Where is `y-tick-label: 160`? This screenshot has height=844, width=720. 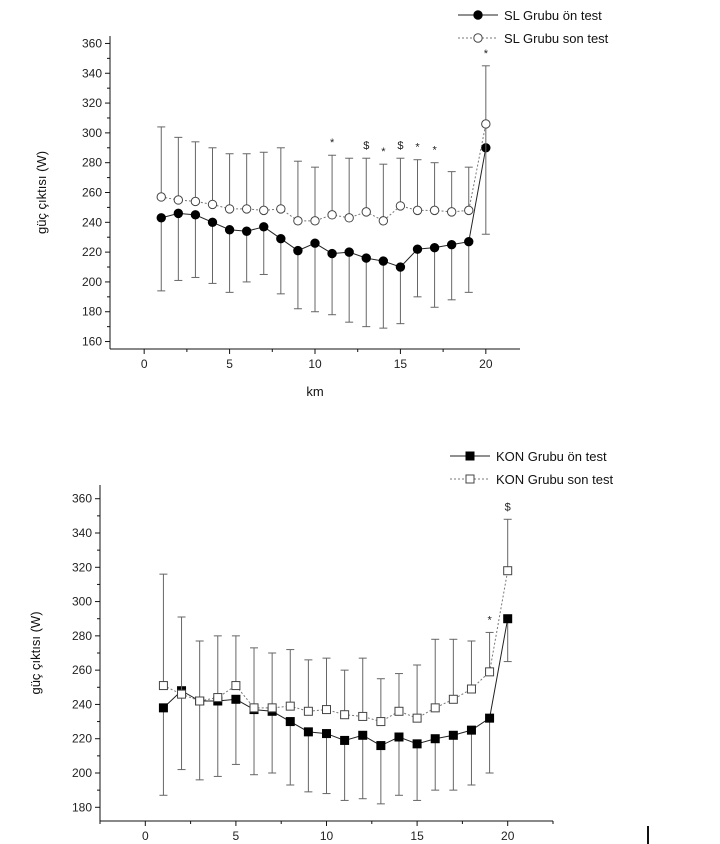 y-tick-label: 160 is located at coordinates (92, 342).